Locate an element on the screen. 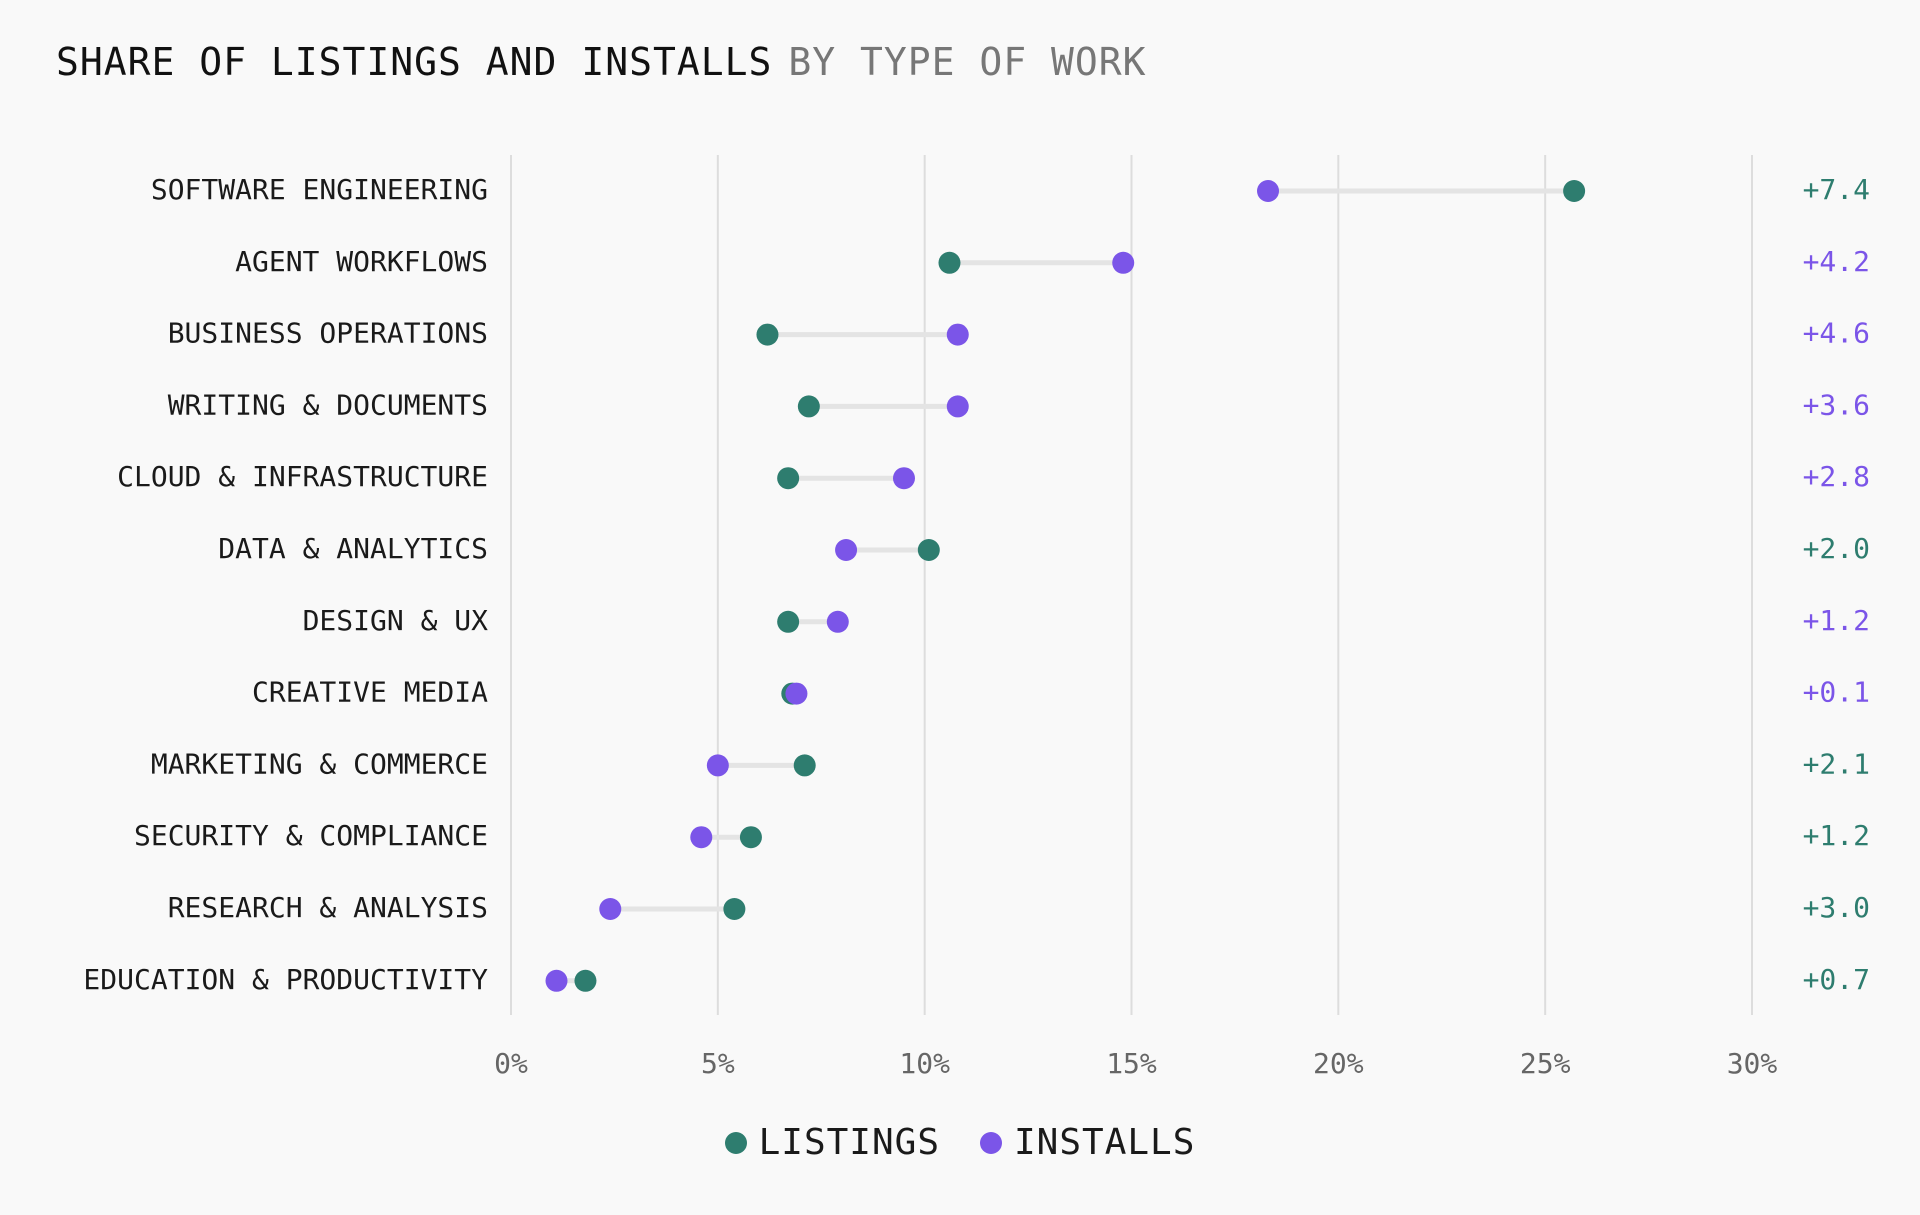  difference-label: +2.1 is located at coordinates (1836, 763).